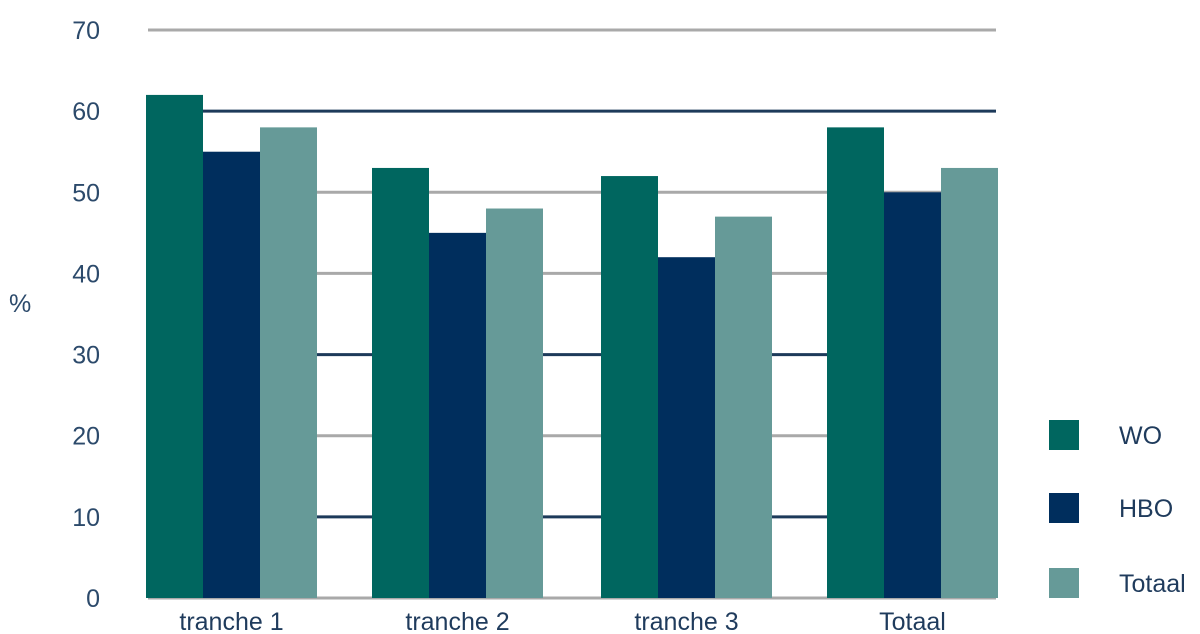  I want to click on category-labels: tranche 1 tranche 2 tranche 3 Totaal, so click(562, 621).